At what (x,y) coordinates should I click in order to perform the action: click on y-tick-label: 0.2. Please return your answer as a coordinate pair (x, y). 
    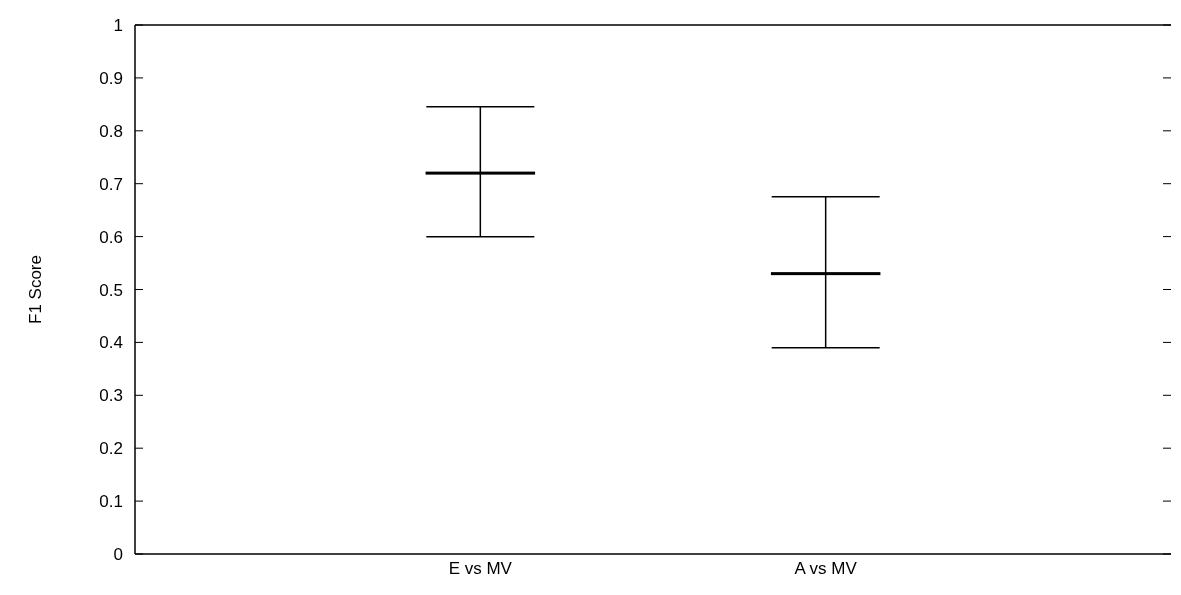
    Looking at the image, I should click on (111, 449).